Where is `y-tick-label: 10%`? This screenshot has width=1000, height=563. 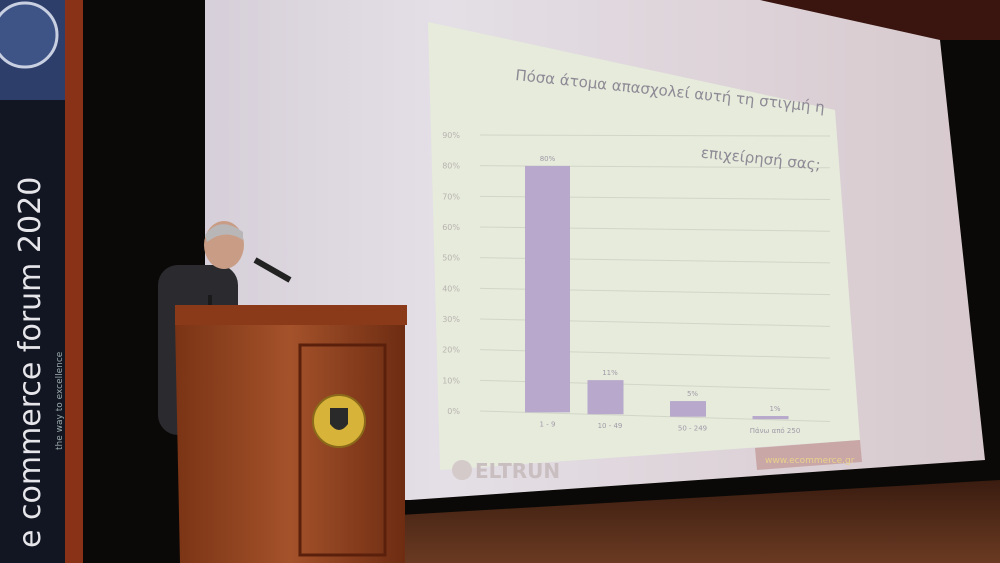 y-tick-label: 10% is located at coordinates (451, 380).